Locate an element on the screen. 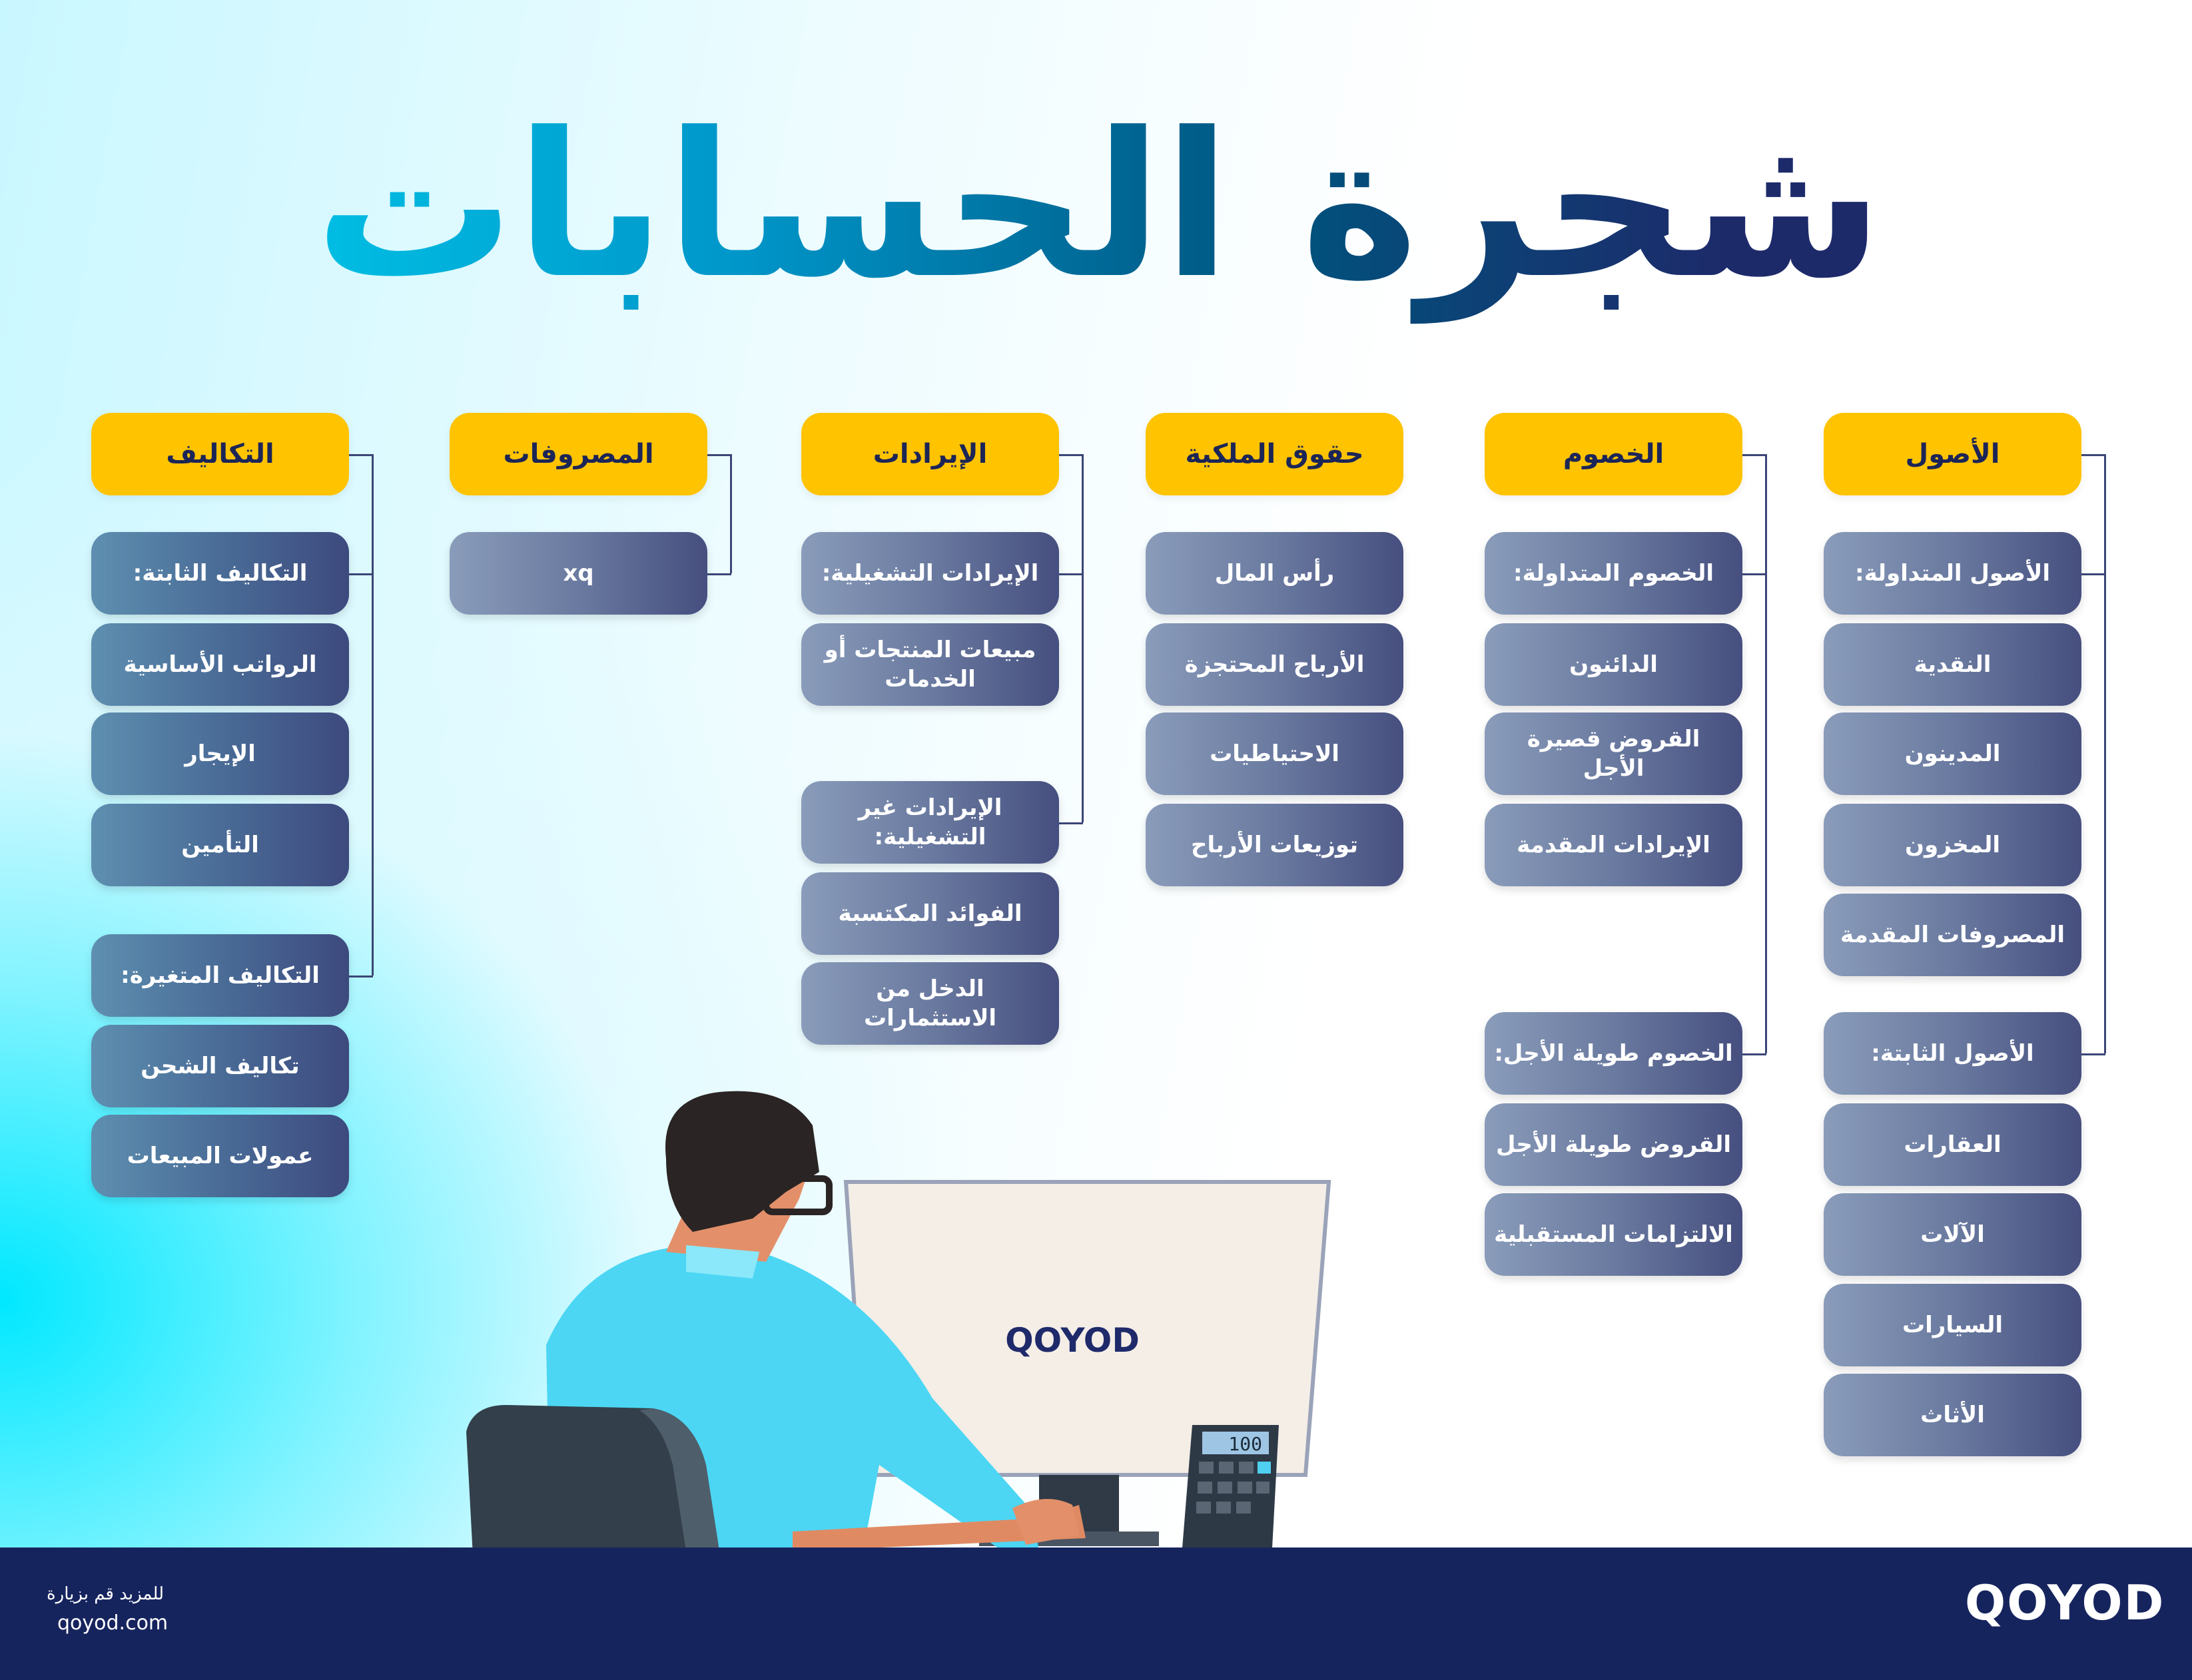 The height and width of the screenshot is (1680, 2192). footer-visit-text: للمزيد قم بزيارة is located at coordinates (105, 1594).